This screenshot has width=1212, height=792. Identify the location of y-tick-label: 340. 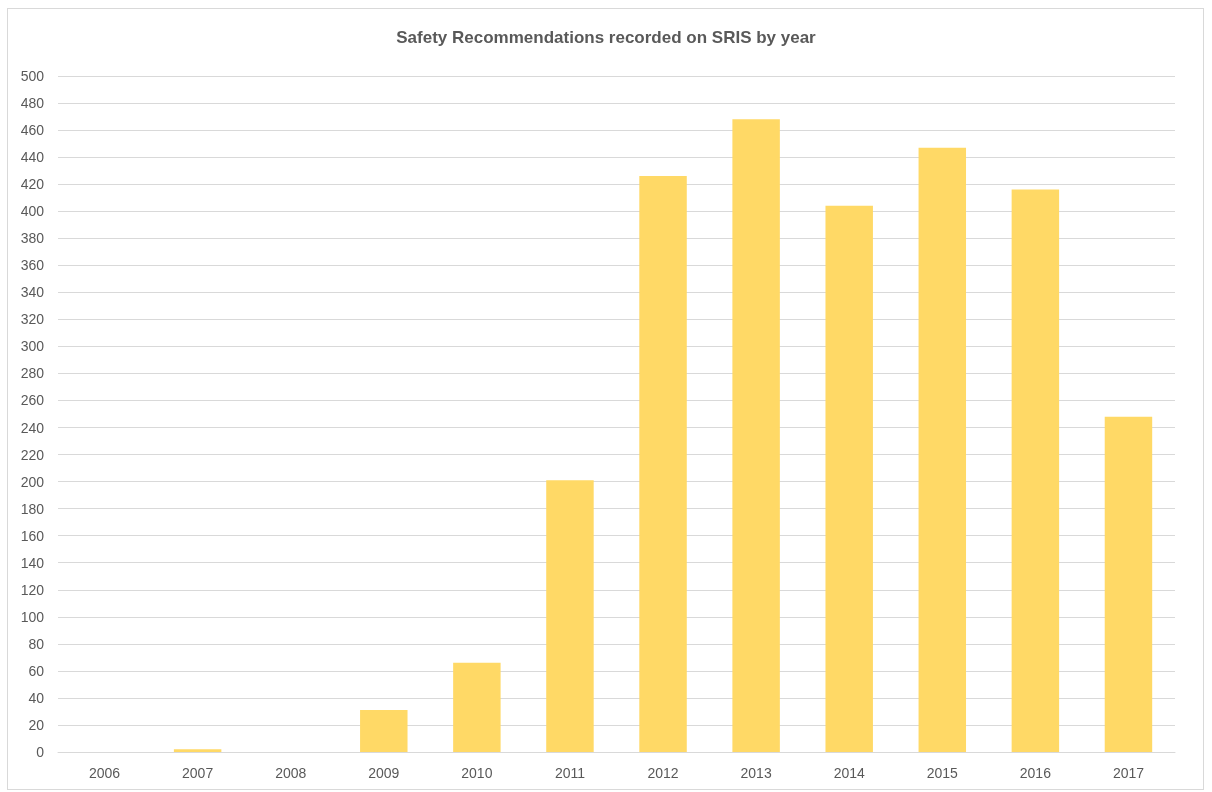
(32, 292).